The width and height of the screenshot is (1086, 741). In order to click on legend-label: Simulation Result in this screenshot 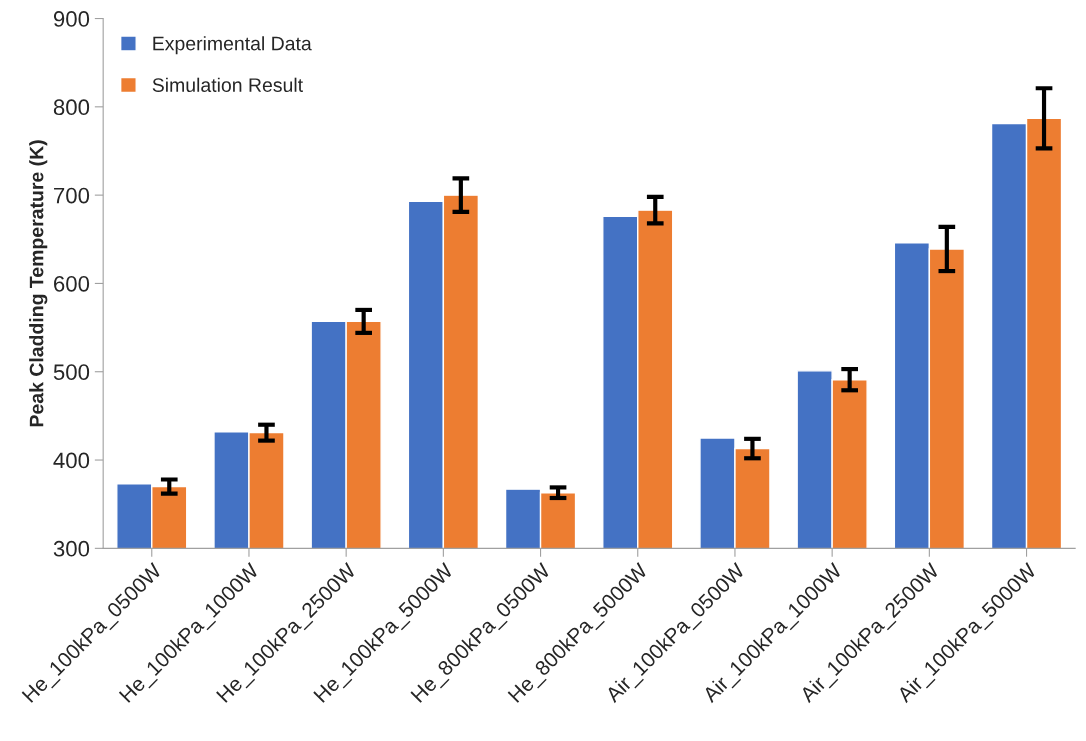, I will do `click(227, 84)`.